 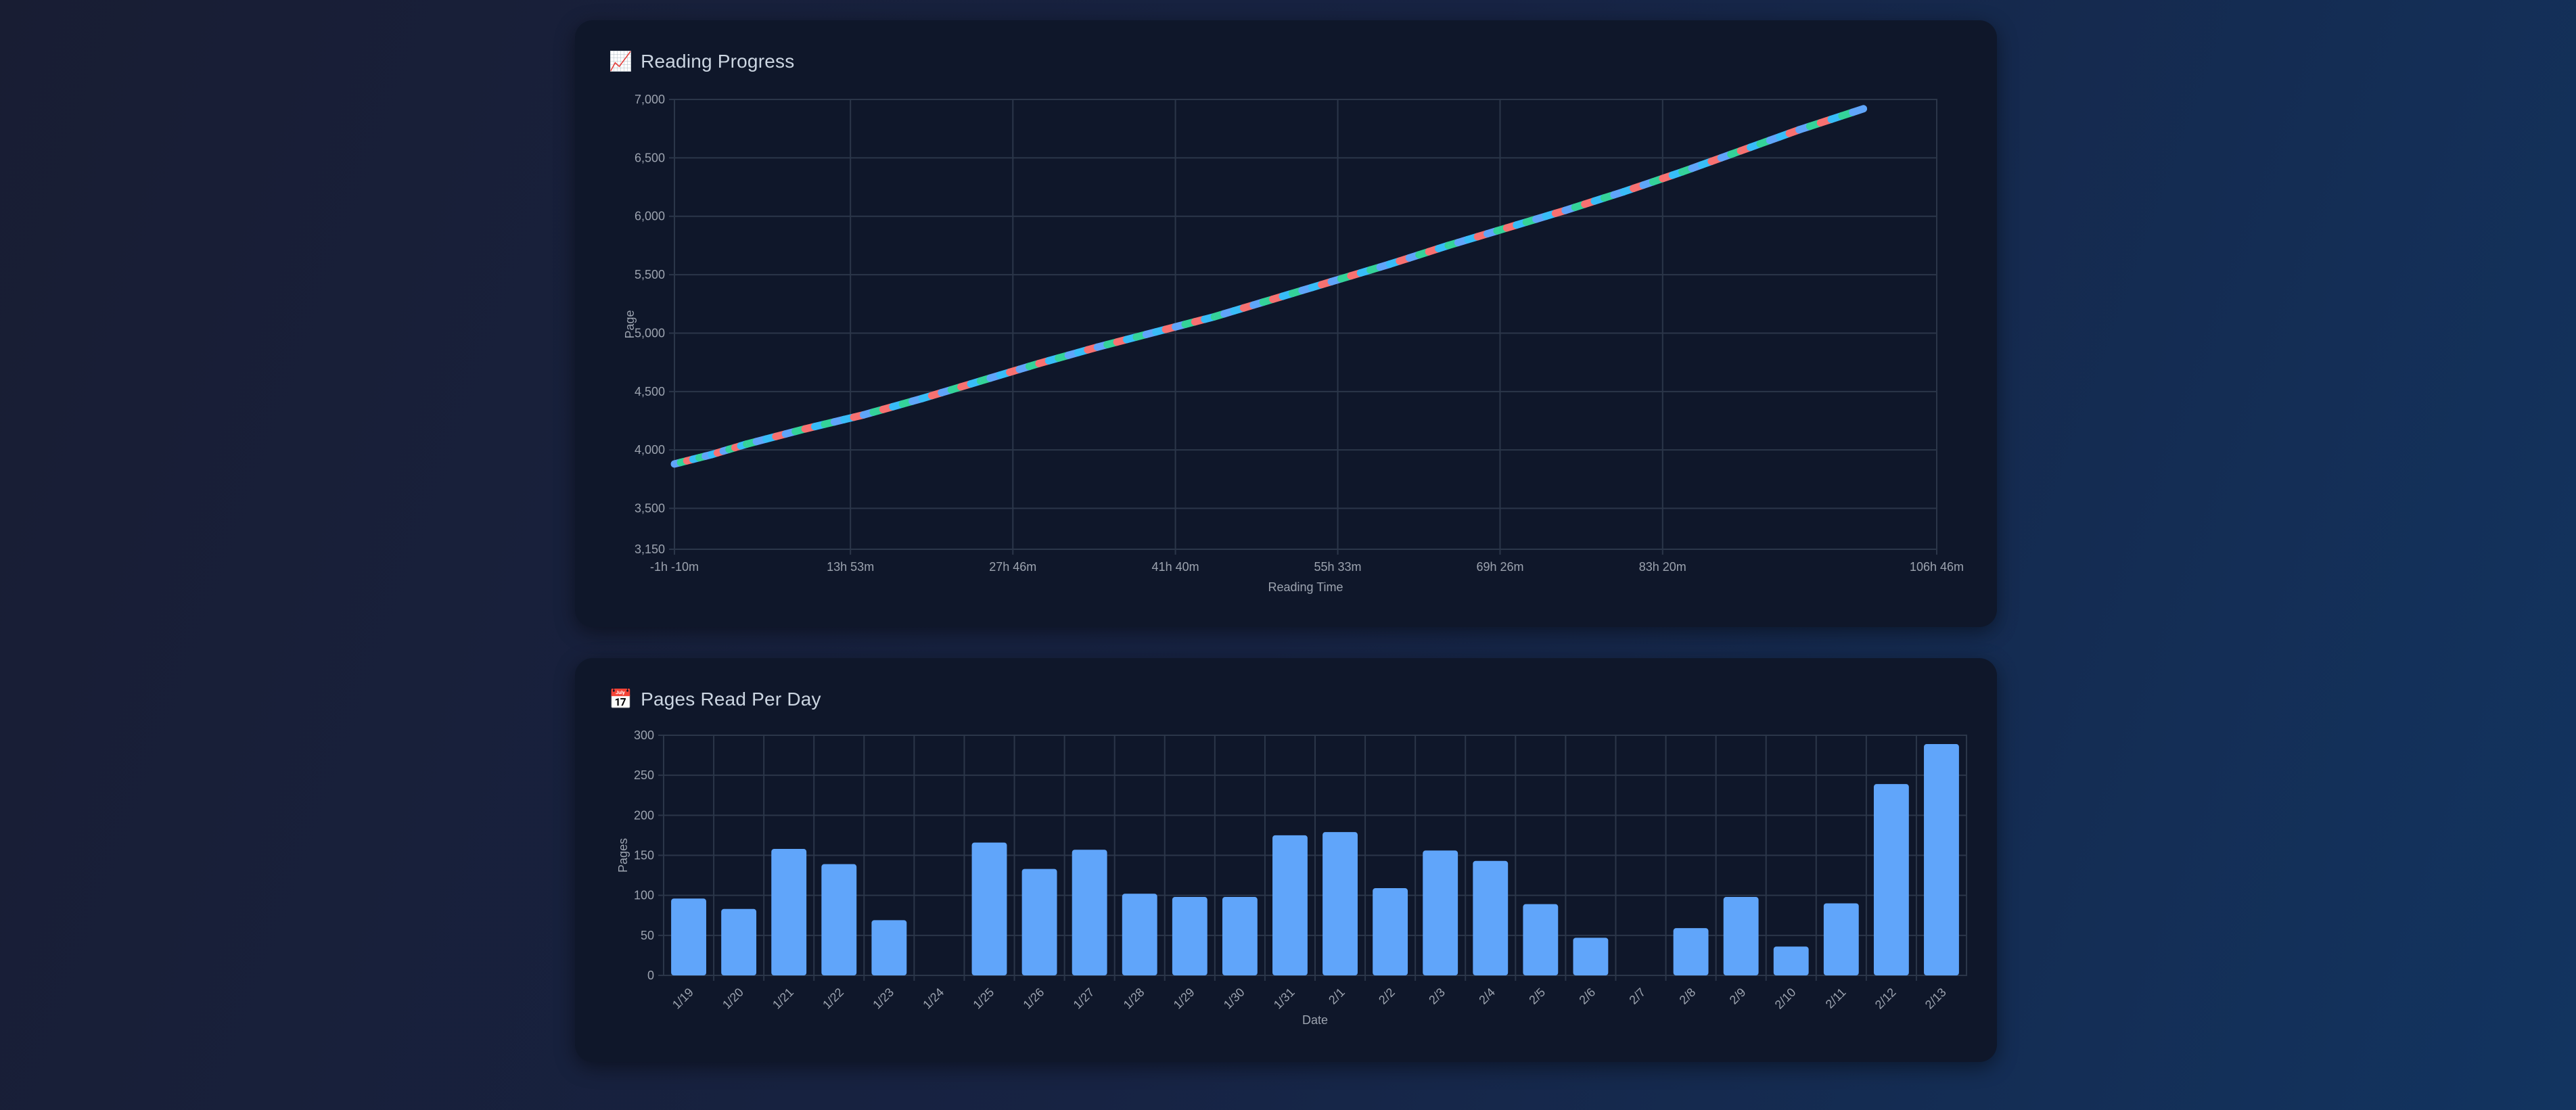 I want to click on x-tick-label: 1/20, so click(x=733, y=999).